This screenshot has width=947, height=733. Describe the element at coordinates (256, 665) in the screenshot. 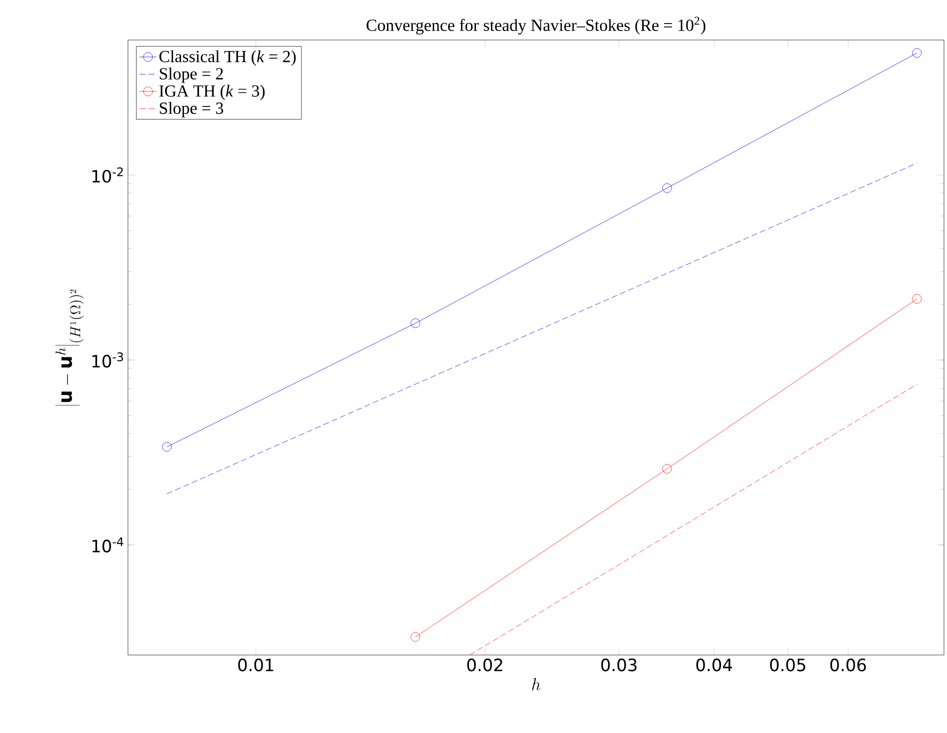

I see `x-tick-label: 0.01` at that location.